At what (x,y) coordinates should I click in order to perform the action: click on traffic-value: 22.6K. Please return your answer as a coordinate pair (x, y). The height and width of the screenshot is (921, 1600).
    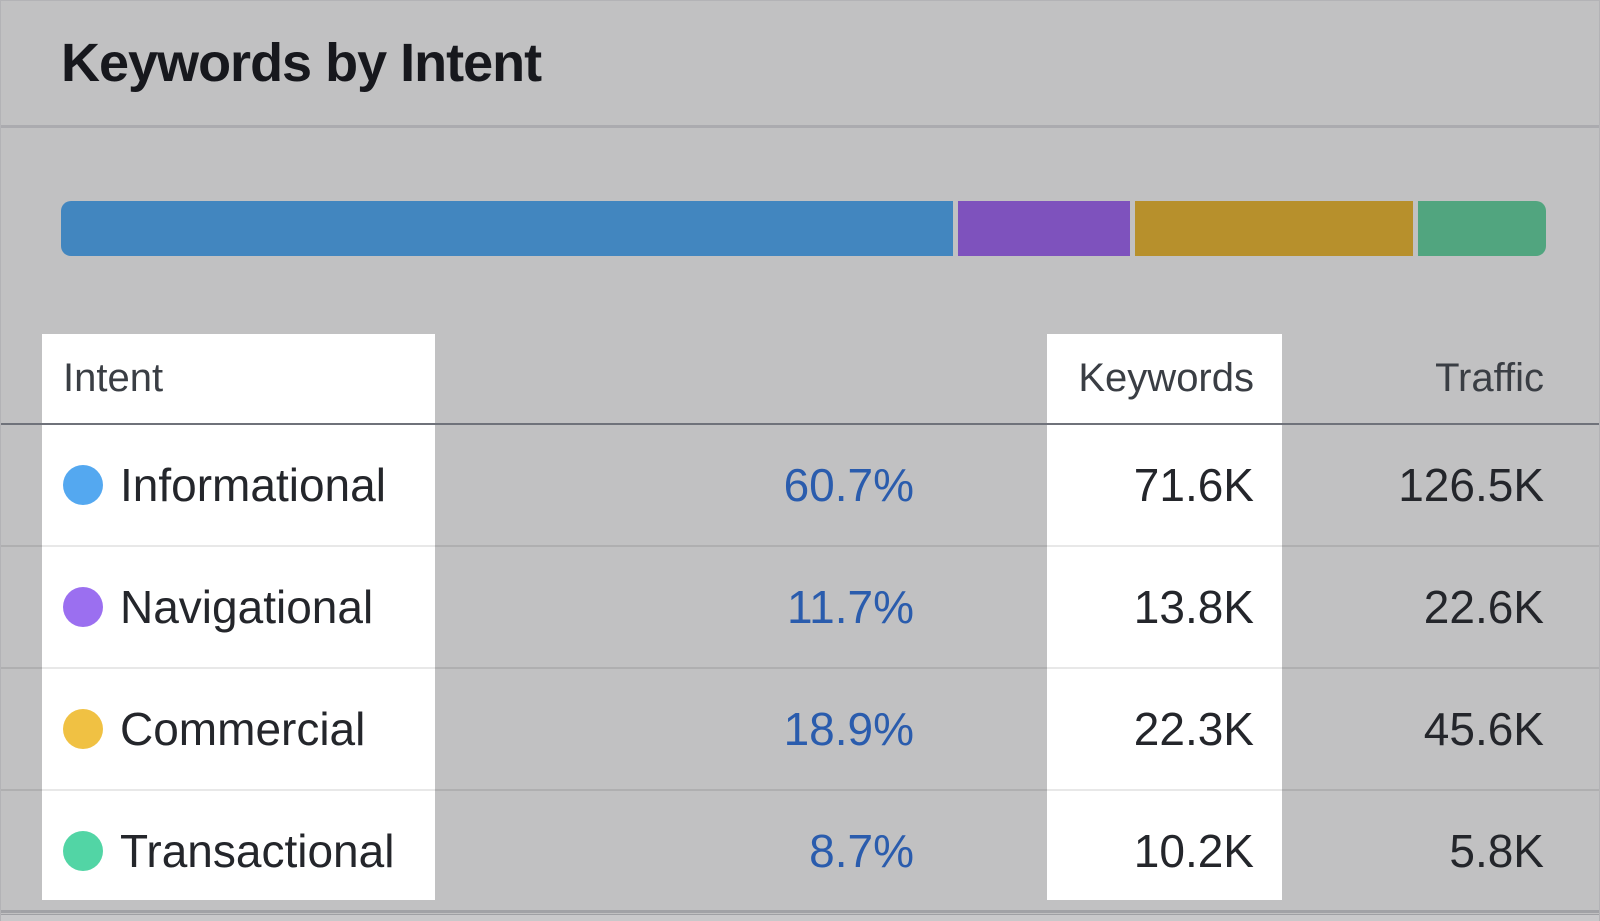
    Looking at the image, I should click on (1483, 607).